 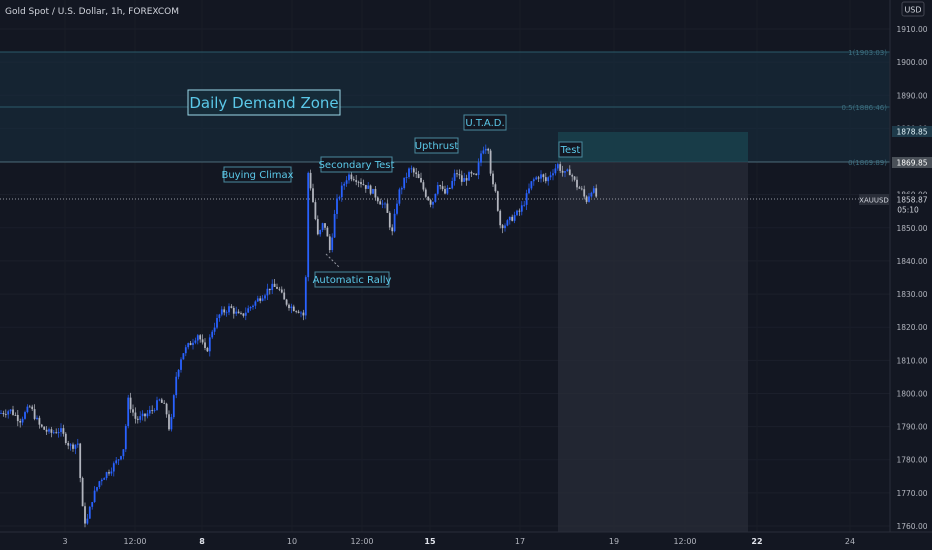 I want to click on symbol-title: Gold Spot / U.S. Dollar, 1h, FOREXCOM, so click(x=92, y=12).